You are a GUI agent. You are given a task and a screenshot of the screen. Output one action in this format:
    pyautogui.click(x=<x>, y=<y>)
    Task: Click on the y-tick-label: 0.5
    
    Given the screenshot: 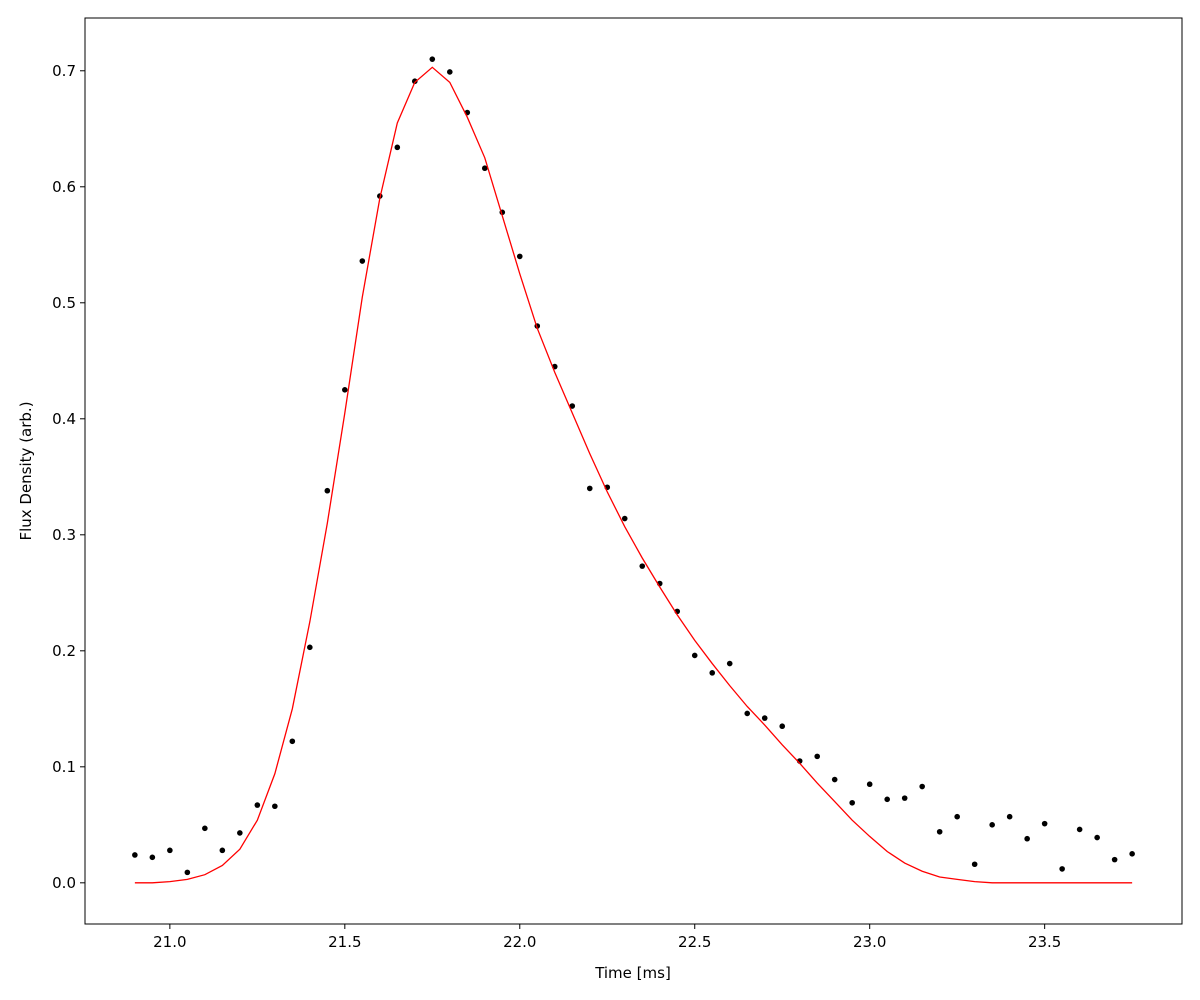 What is the action you would take?
    pyautogui.click(x=64, y=303)
    